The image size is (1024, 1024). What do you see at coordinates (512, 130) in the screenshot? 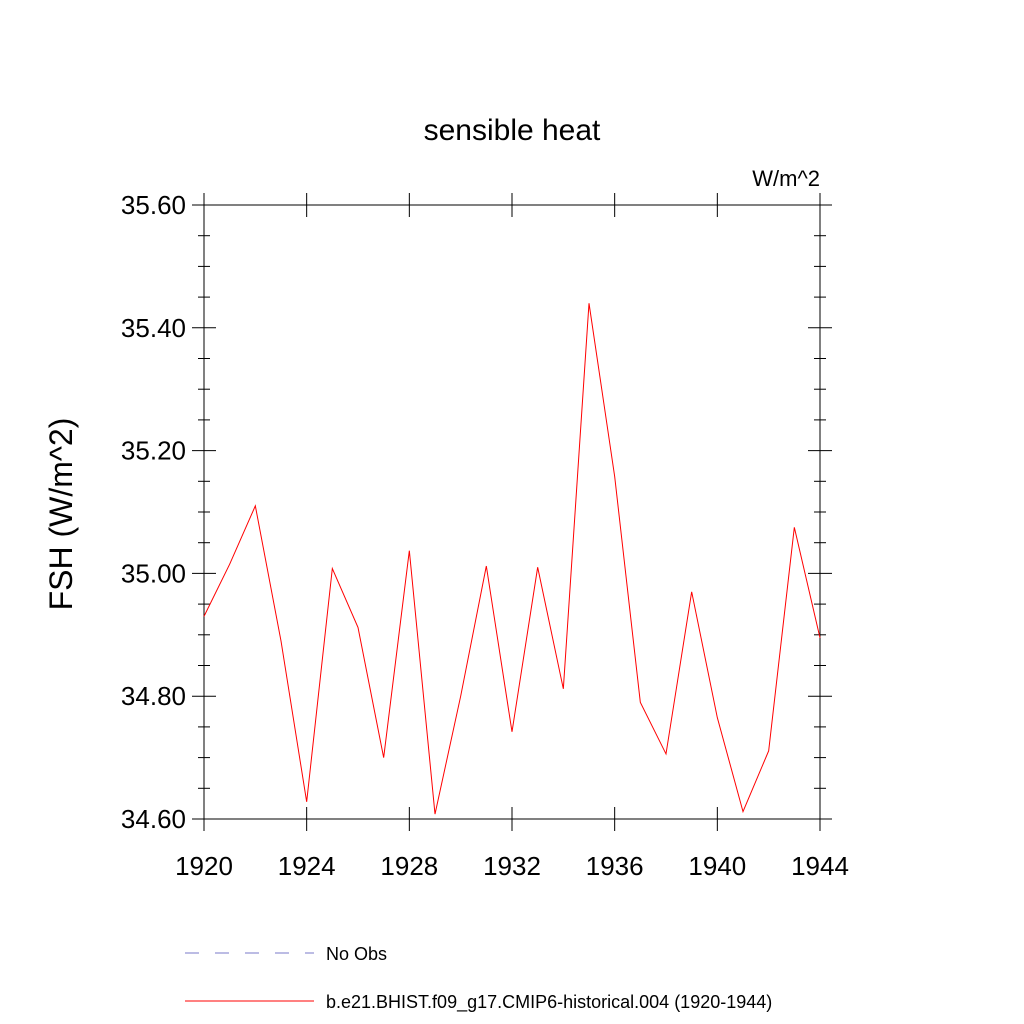
I see `chart-title: sensible heat` at bounding box center [512, 130].